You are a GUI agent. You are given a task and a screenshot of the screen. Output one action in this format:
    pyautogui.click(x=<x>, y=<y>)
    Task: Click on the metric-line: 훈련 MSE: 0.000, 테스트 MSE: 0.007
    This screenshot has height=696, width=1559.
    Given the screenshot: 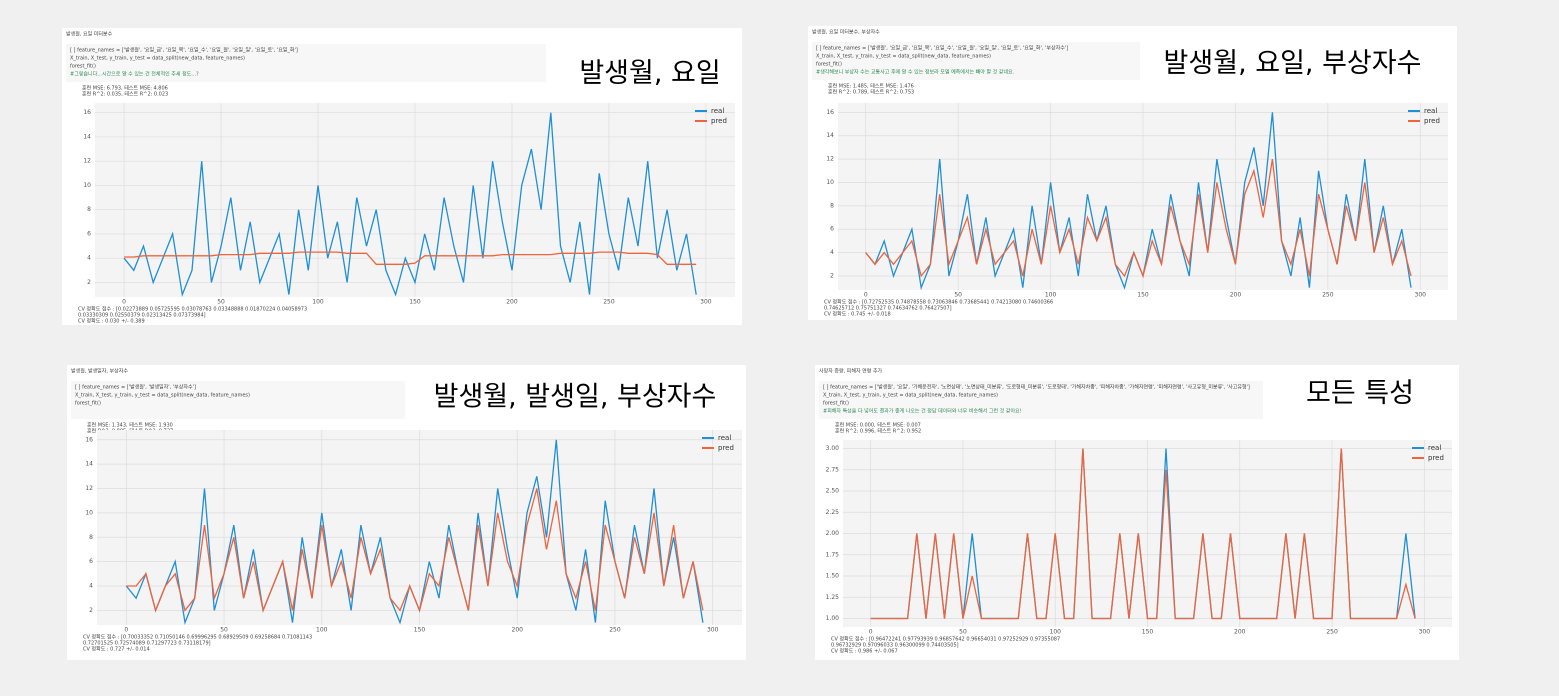 What is the action you would take?
    pyautogui.click(x=878, y=425)
    